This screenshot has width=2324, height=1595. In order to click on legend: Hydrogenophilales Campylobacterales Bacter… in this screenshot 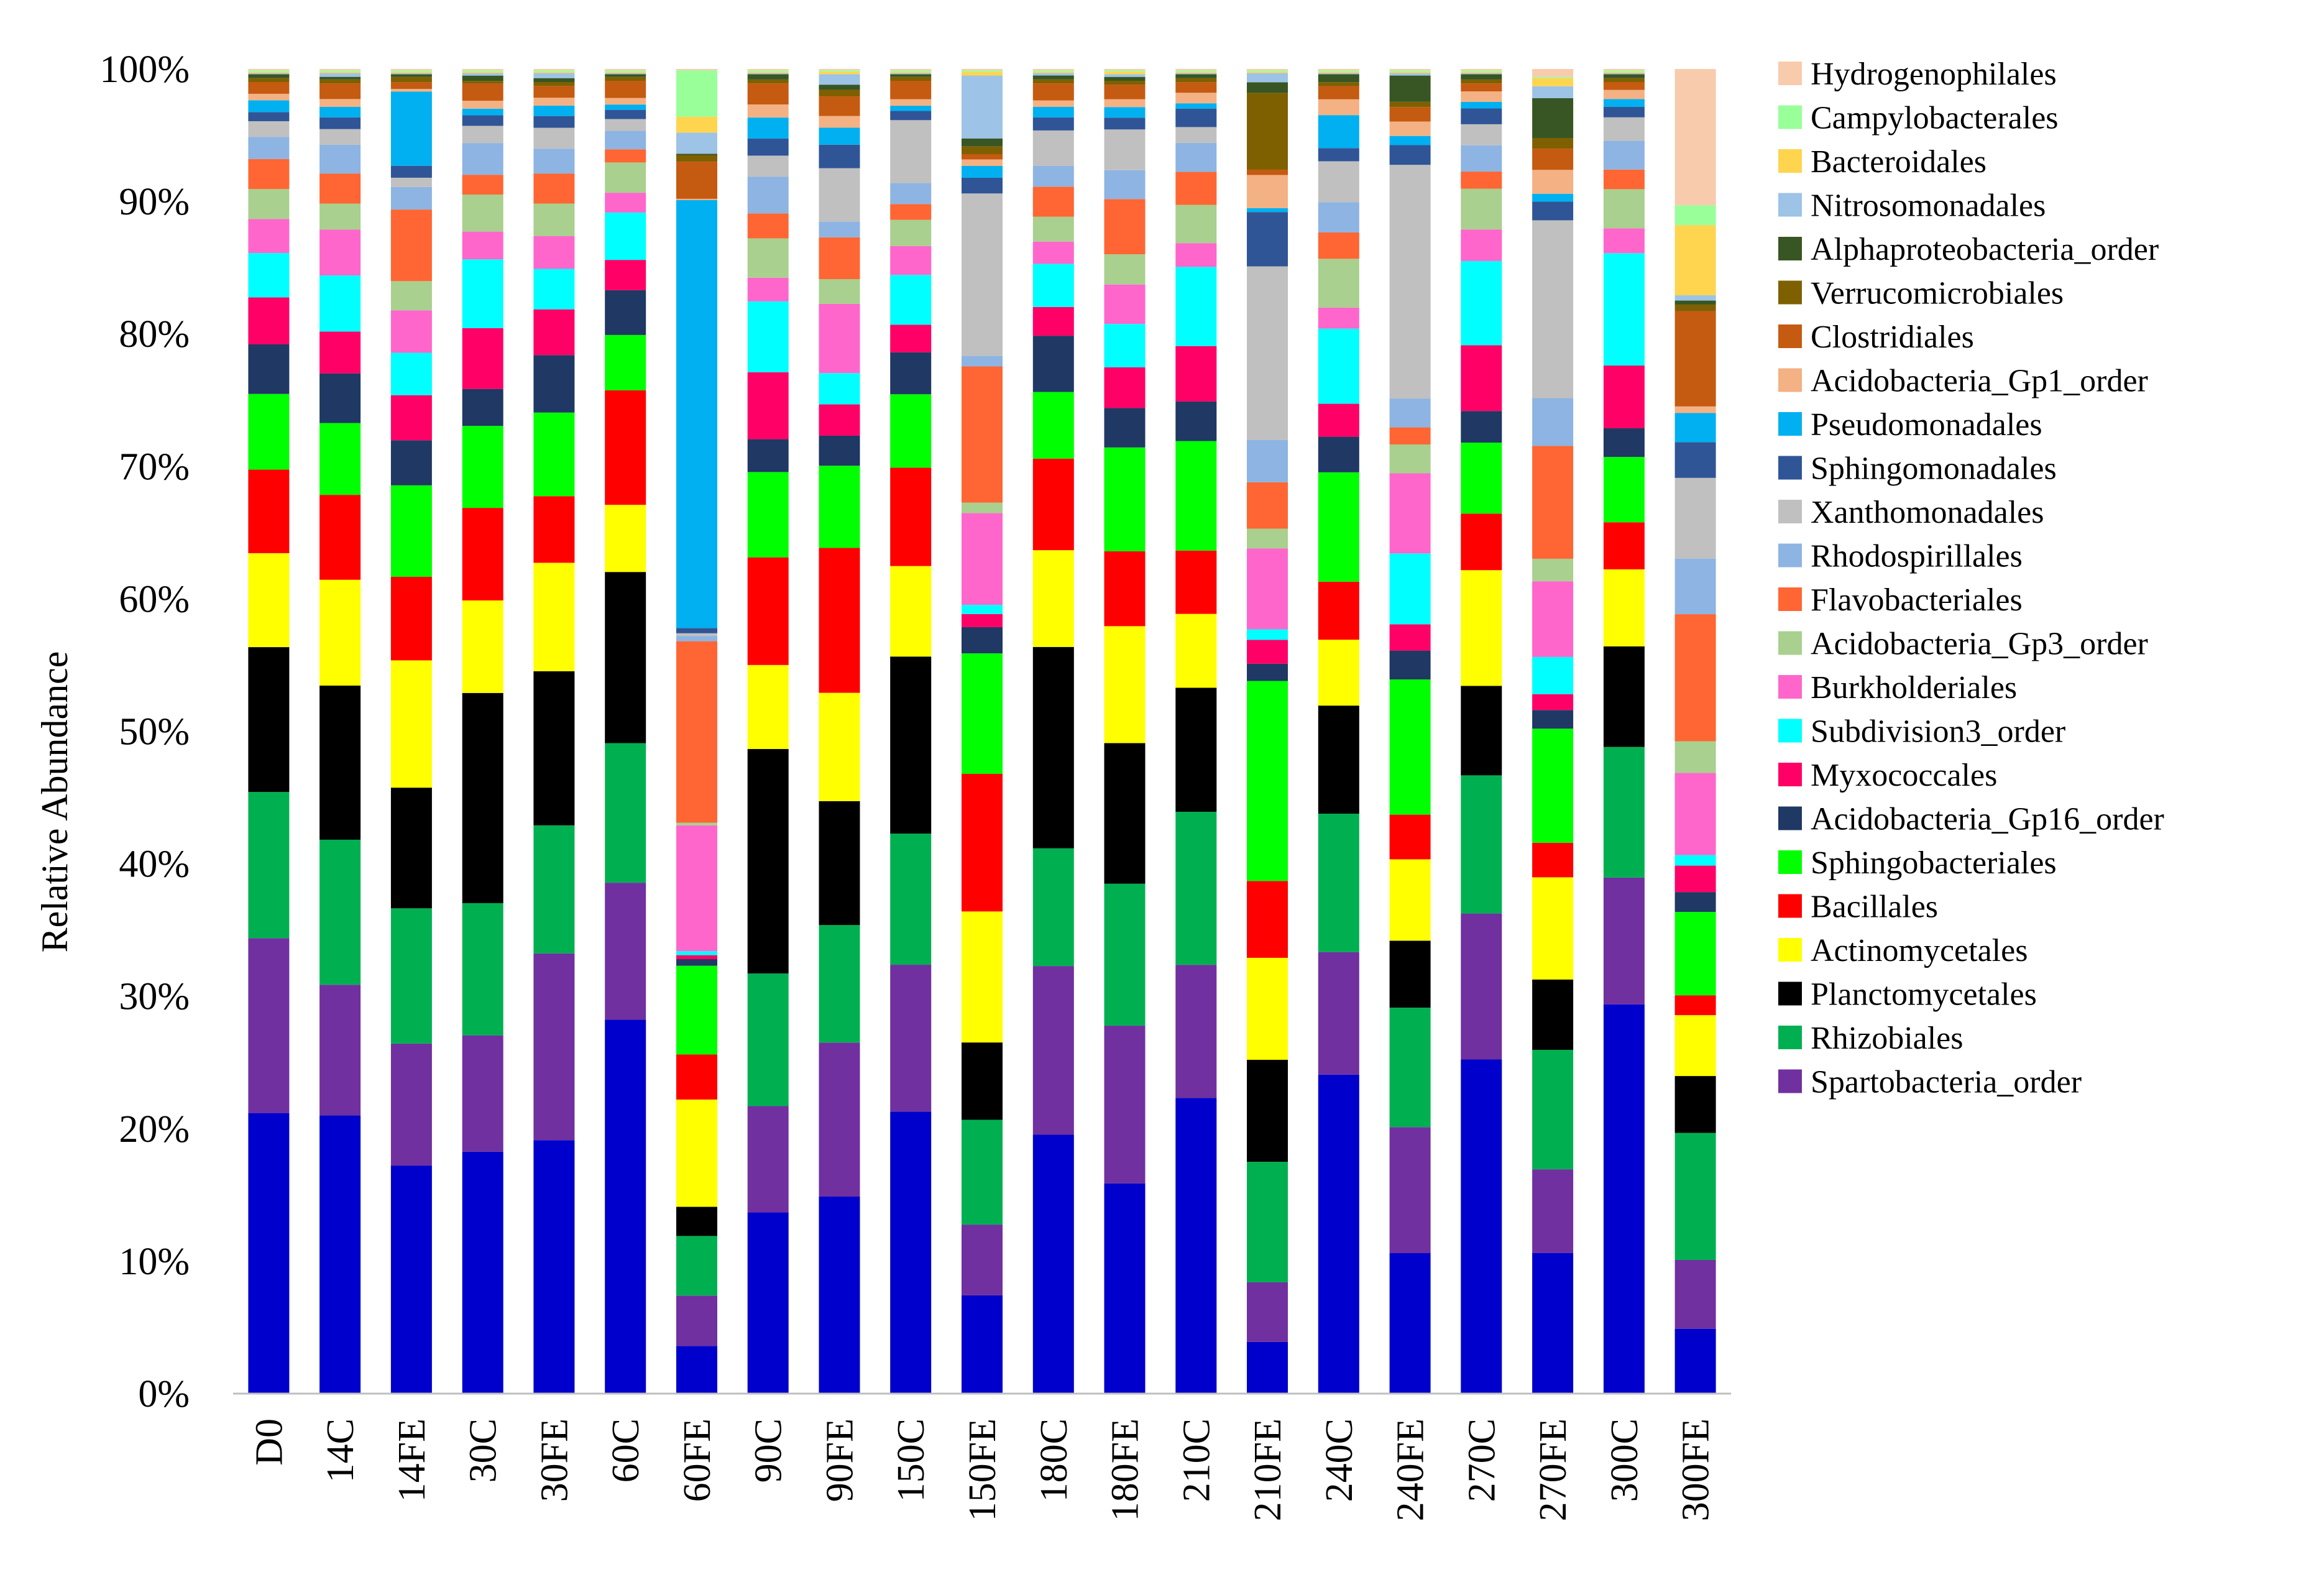, I will do `click(1971, 578)`.